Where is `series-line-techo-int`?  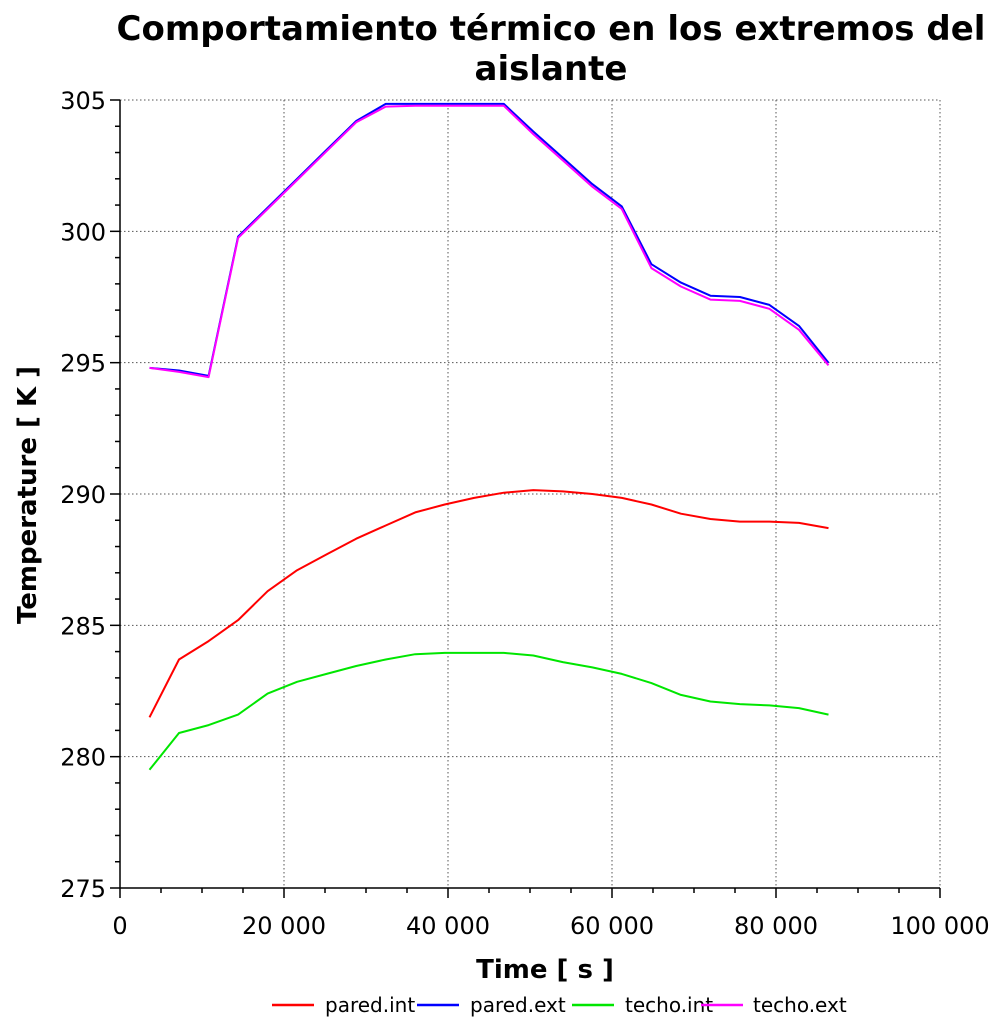
series-line-techo-int is located at coordinates (488, 711).